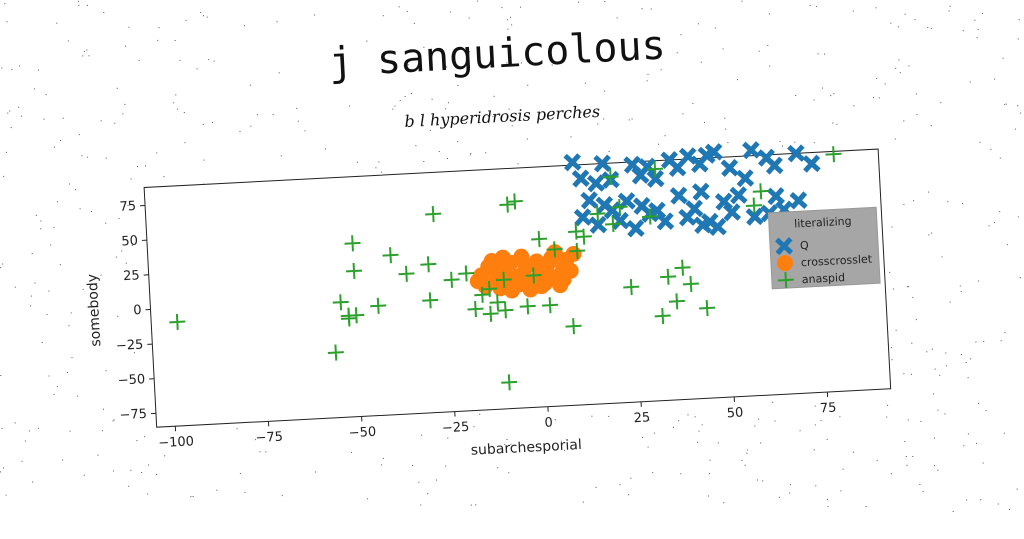 This screenshot has height=539, width=1024. I want to click on y-tick-label: −50, so click(131, 380).